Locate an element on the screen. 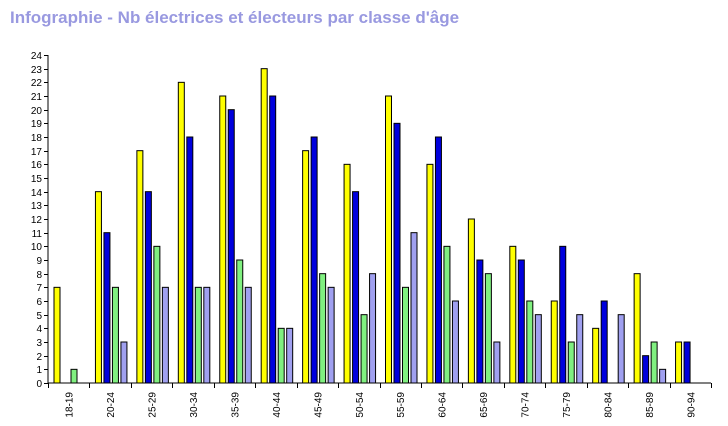  x-tick-label: 65-69 is located at coordinates (484, 405).